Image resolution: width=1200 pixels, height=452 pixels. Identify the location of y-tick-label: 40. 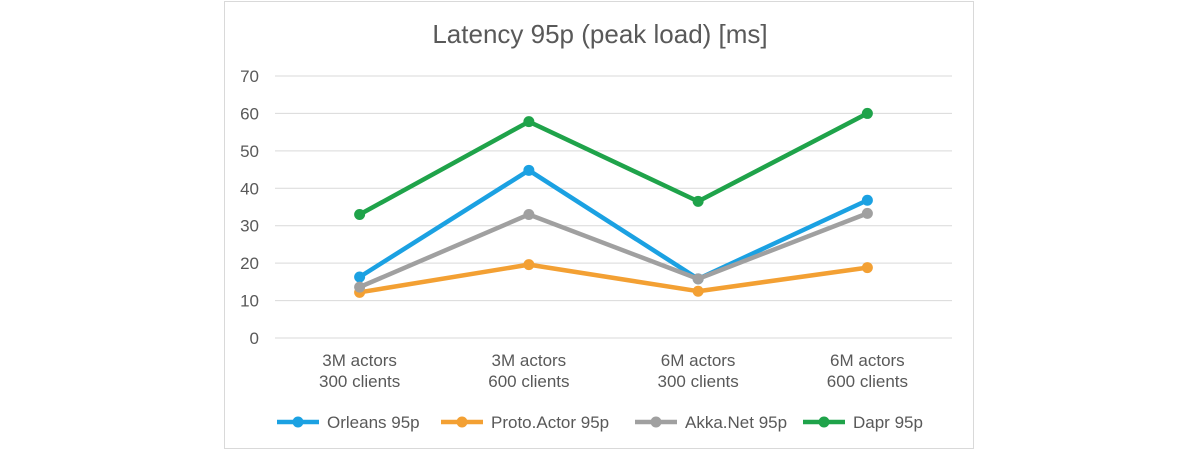
(249, 188).